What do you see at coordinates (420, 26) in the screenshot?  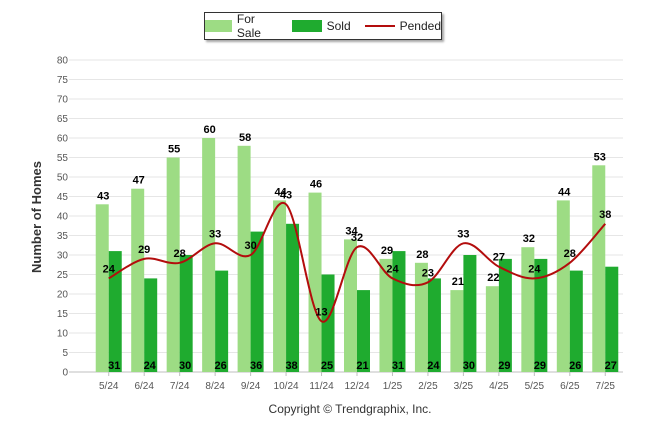 I see `legend-label-pended: Pended` at bounding box center [420, 26].